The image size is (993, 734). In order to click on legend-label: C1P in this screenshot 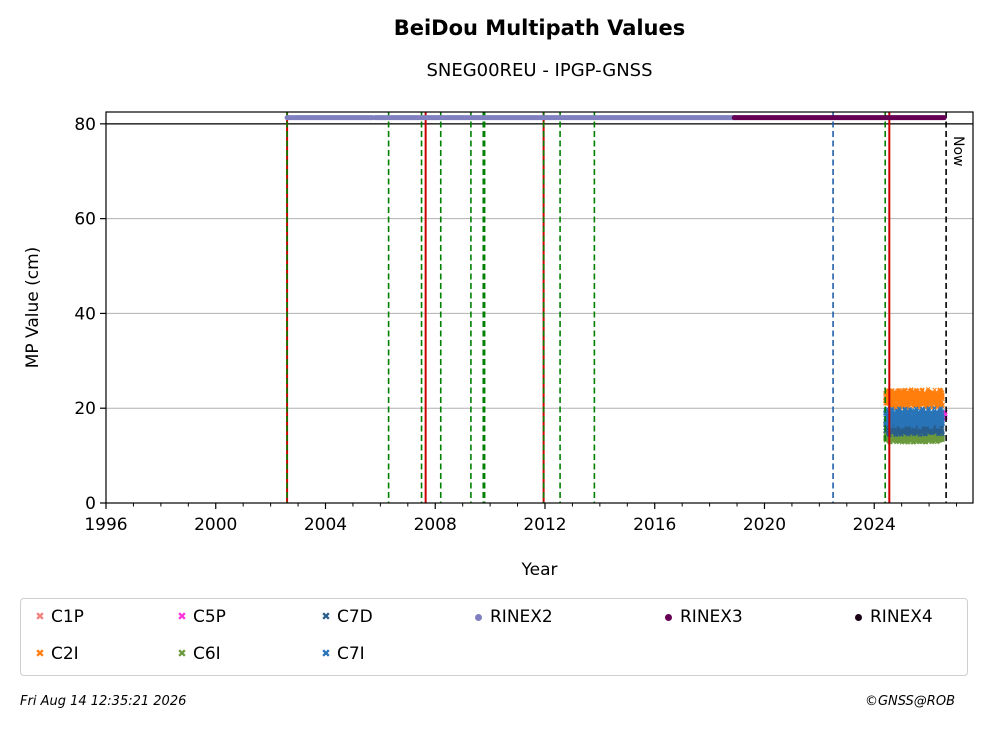, I will do `click(67, 617)`.